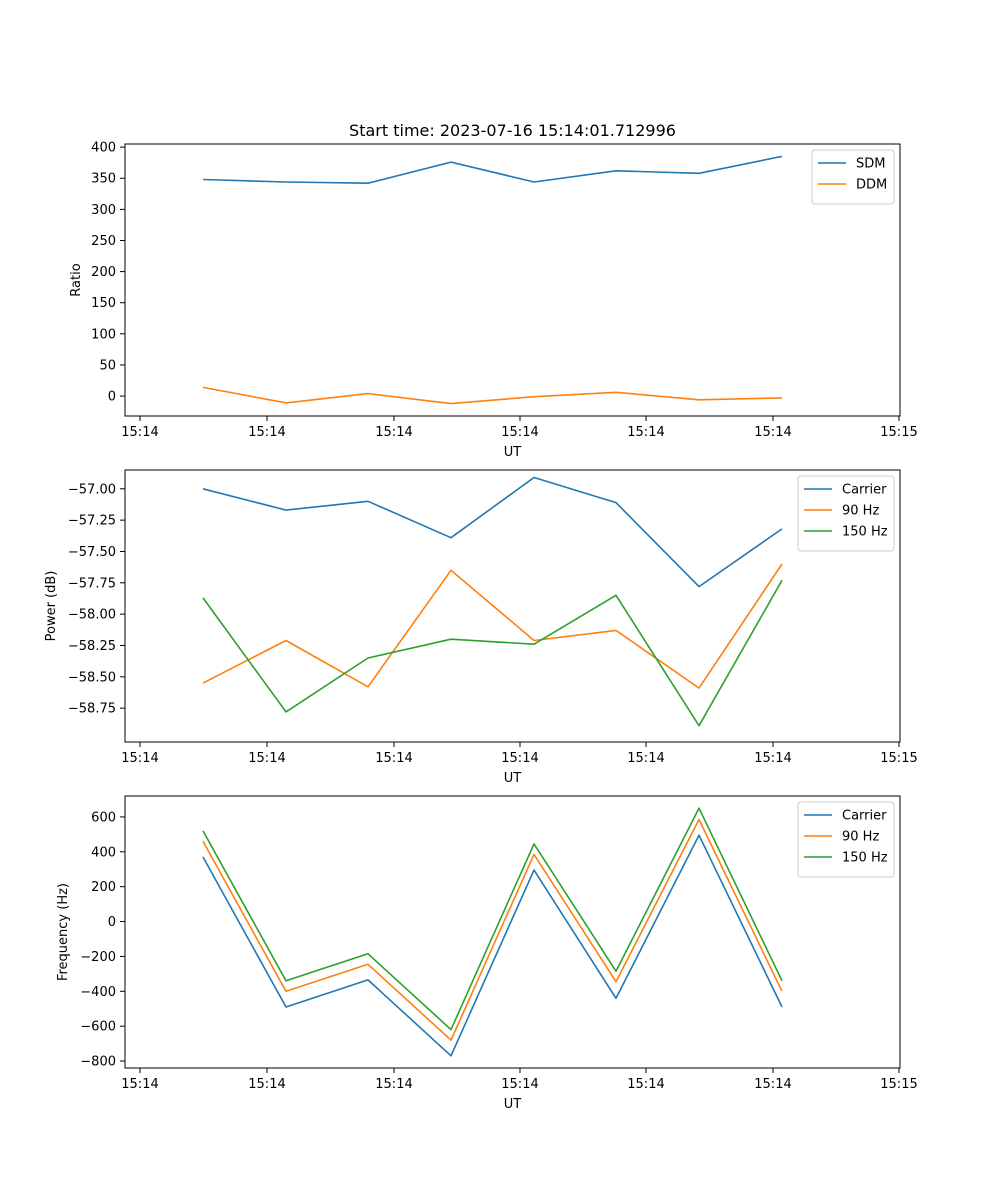 This screenshot has height=1200, width=1000. Describe the element at coordinates (107, 365) in the screenshot. I see `y-tick-label: 50` at that location.